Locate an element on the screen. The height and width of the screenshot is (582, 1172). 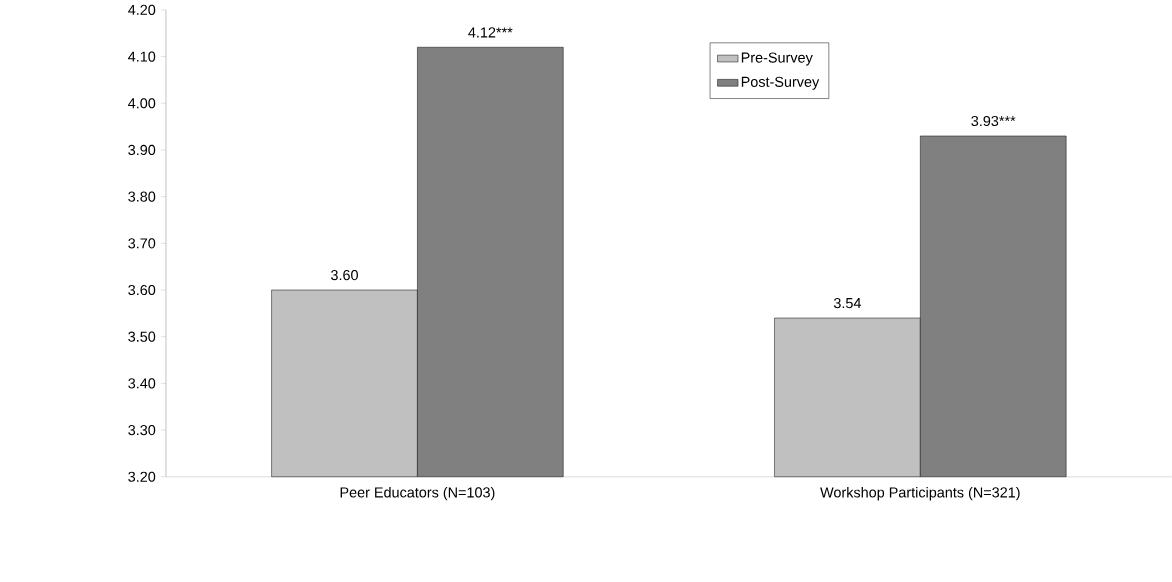
y-tick-label: 3.50 is located at coordinates (142, 336).